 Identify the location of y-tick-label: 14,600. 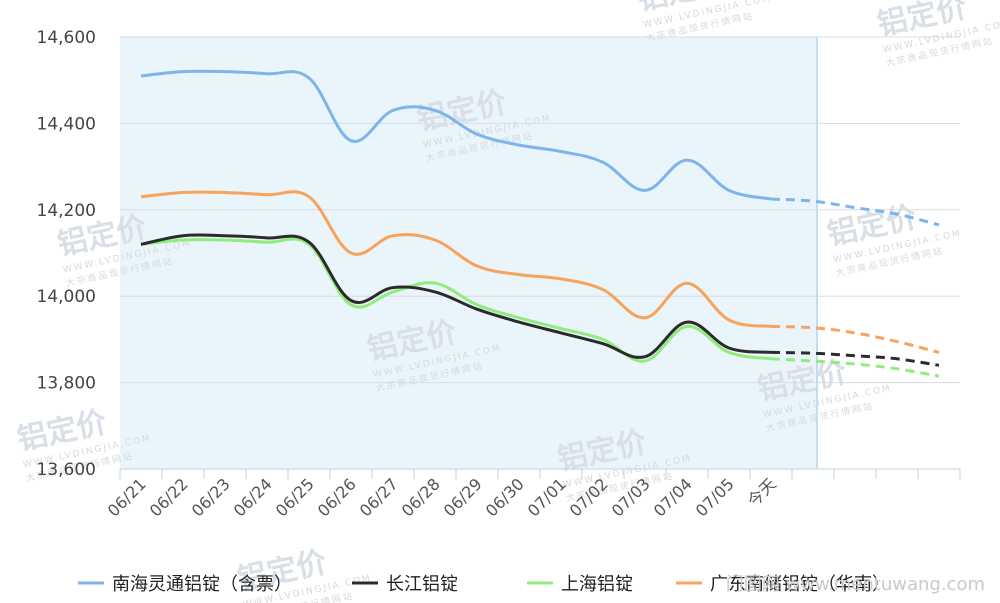
(66, 38).